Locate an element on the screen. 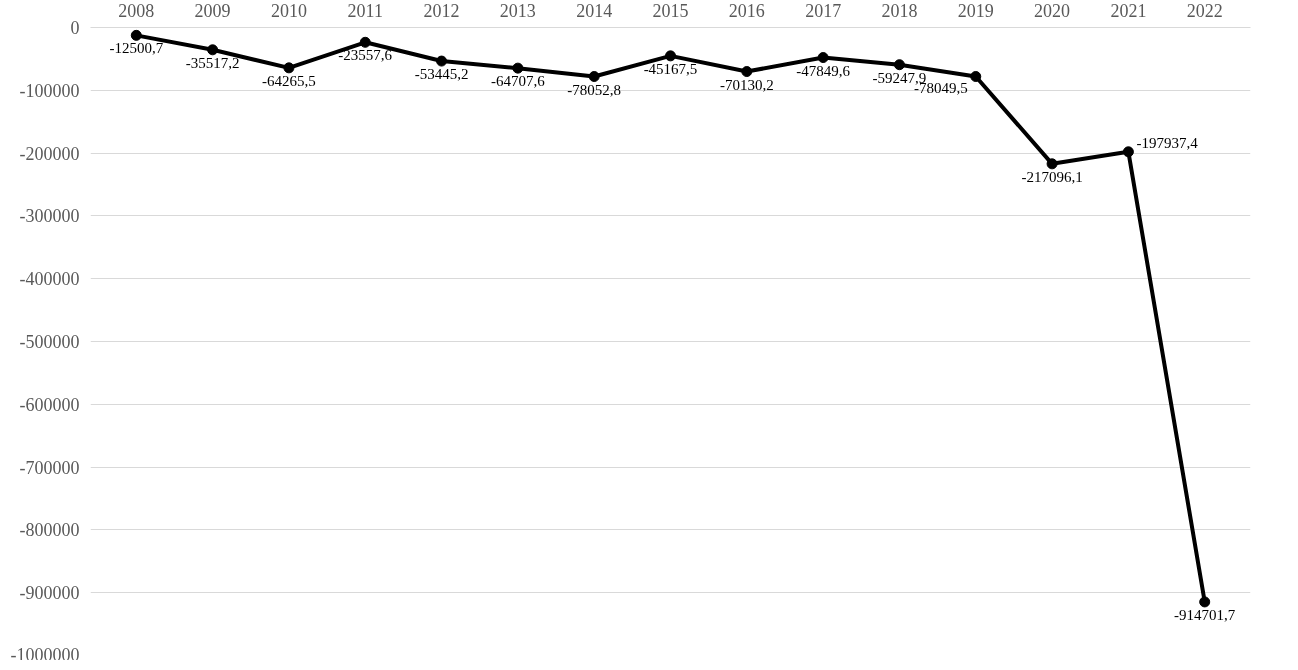  x-tick-label: 2009 is located at coordinates (212, 10).